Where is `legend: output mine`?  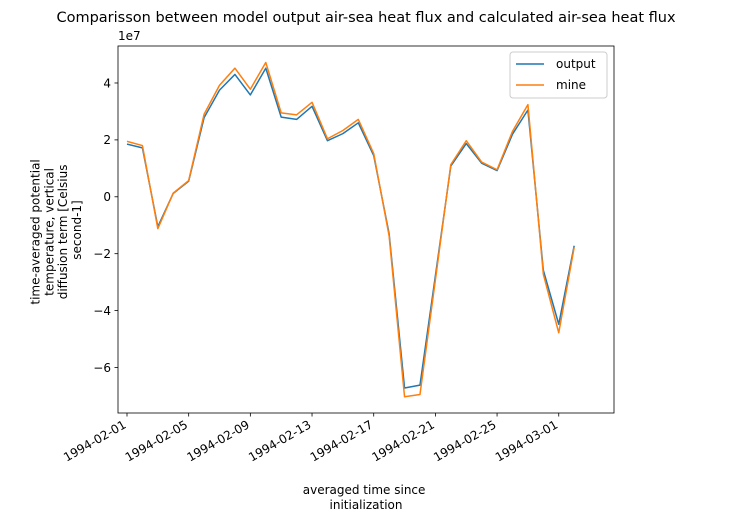
legend: output mine is located at coordinates (558, 75).